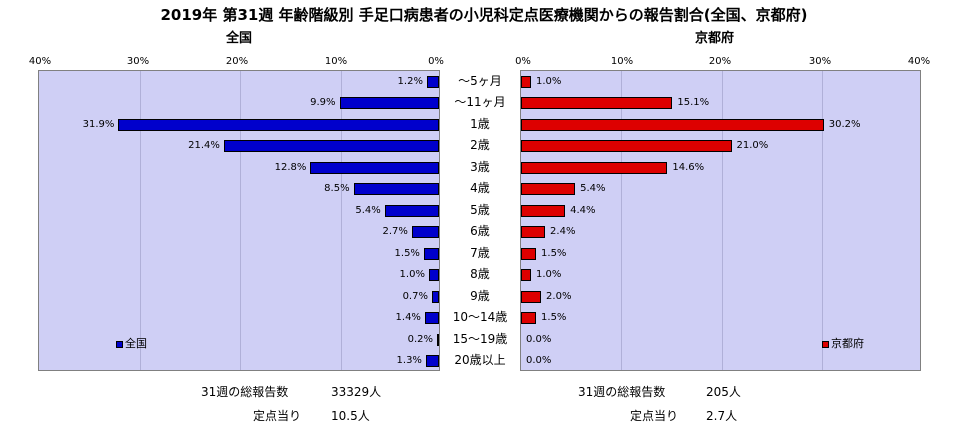  I want to click on national-legend-label: 全国, so click(136, 343).